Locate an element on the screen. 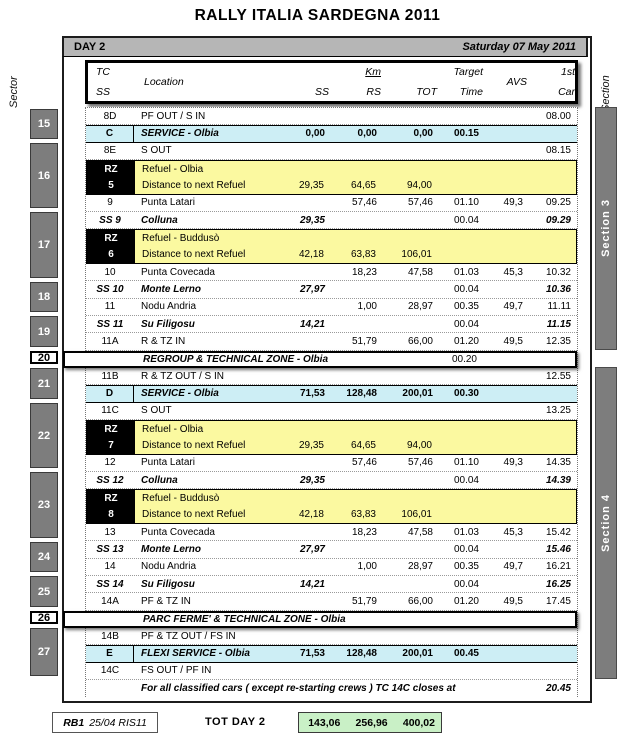 The height and width of the screenshot is (745, 635). control-row: 14 Nodu Andria 1,00 28,97 00.35 49,7 16.21 is located at coordinates (331, 567).